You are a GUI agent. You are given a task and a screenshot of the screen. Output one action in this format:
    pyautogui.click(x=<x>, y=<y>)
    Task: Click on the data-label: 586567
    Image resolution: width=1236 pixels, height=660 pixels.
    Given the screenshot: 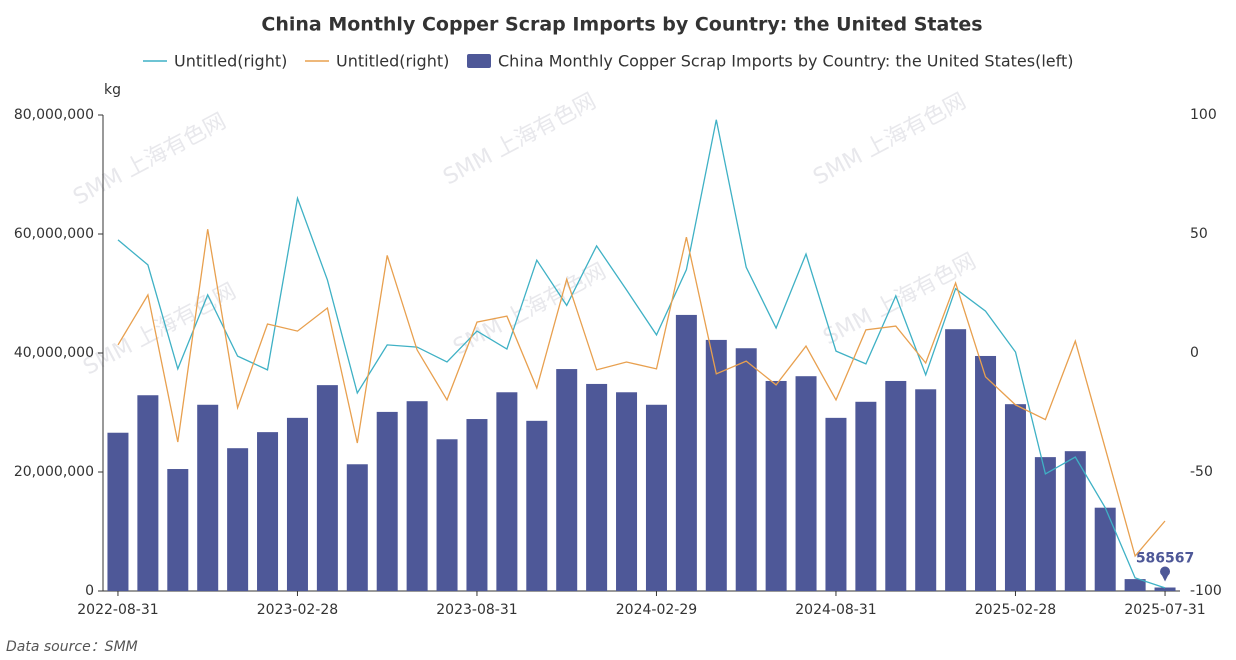 What is the action you would take?
    pyautogui.click(x=1165, y=559)
    